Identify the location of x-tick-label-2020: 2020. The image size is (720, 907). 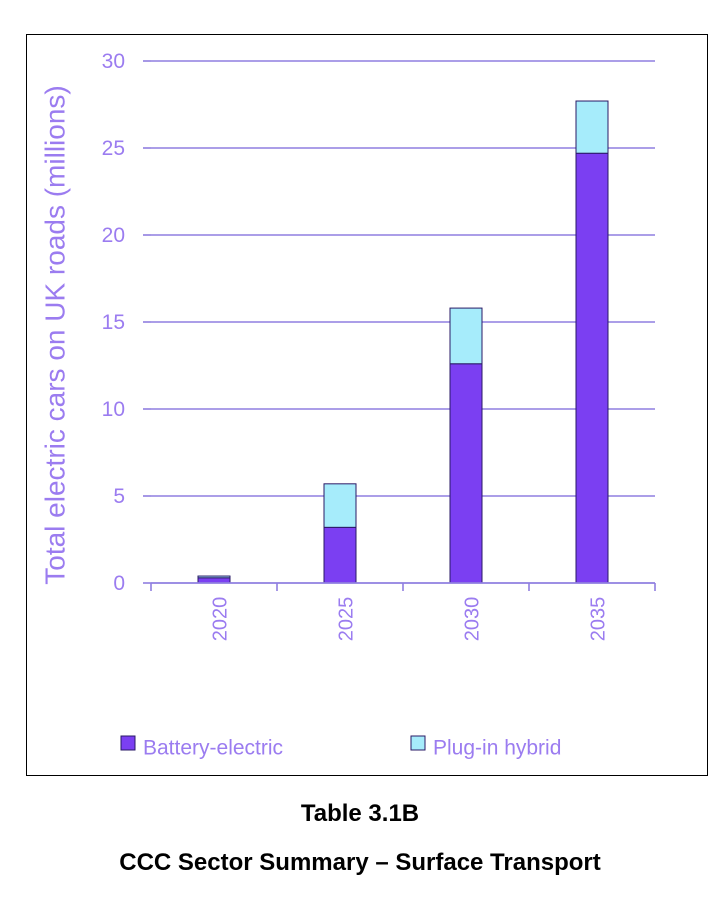
(220, 619).